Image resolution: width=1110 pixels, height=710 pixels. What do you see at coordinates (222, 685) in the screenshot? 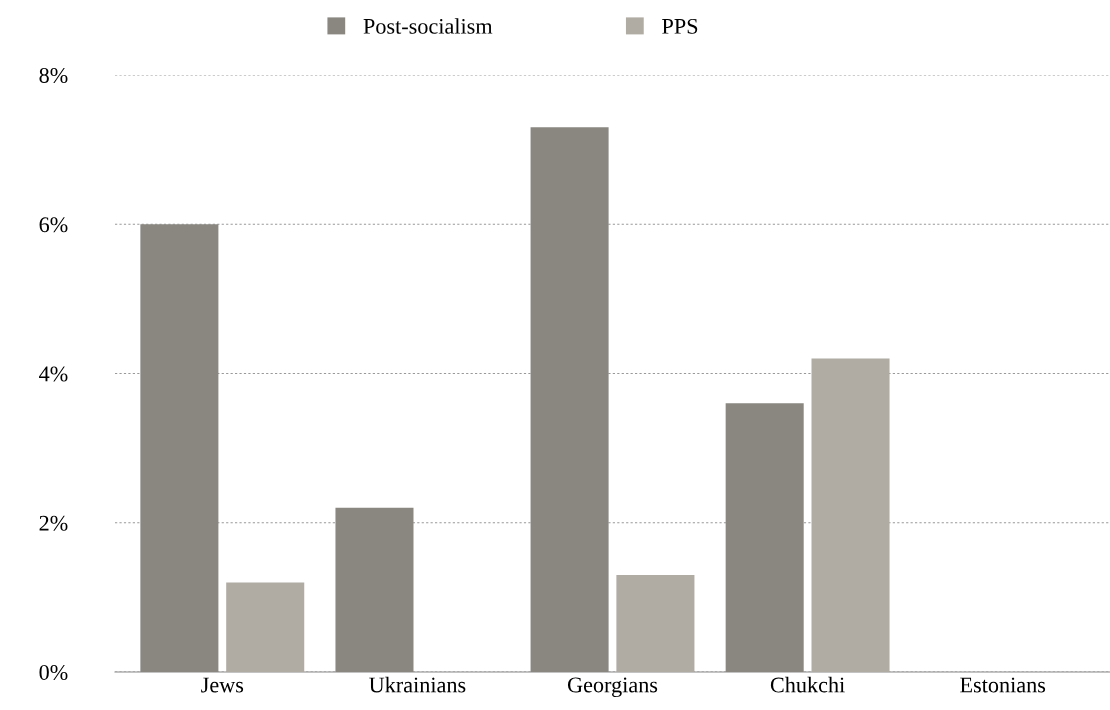
I see `x-tick-label: Jews` at bounding box center [222, 685].